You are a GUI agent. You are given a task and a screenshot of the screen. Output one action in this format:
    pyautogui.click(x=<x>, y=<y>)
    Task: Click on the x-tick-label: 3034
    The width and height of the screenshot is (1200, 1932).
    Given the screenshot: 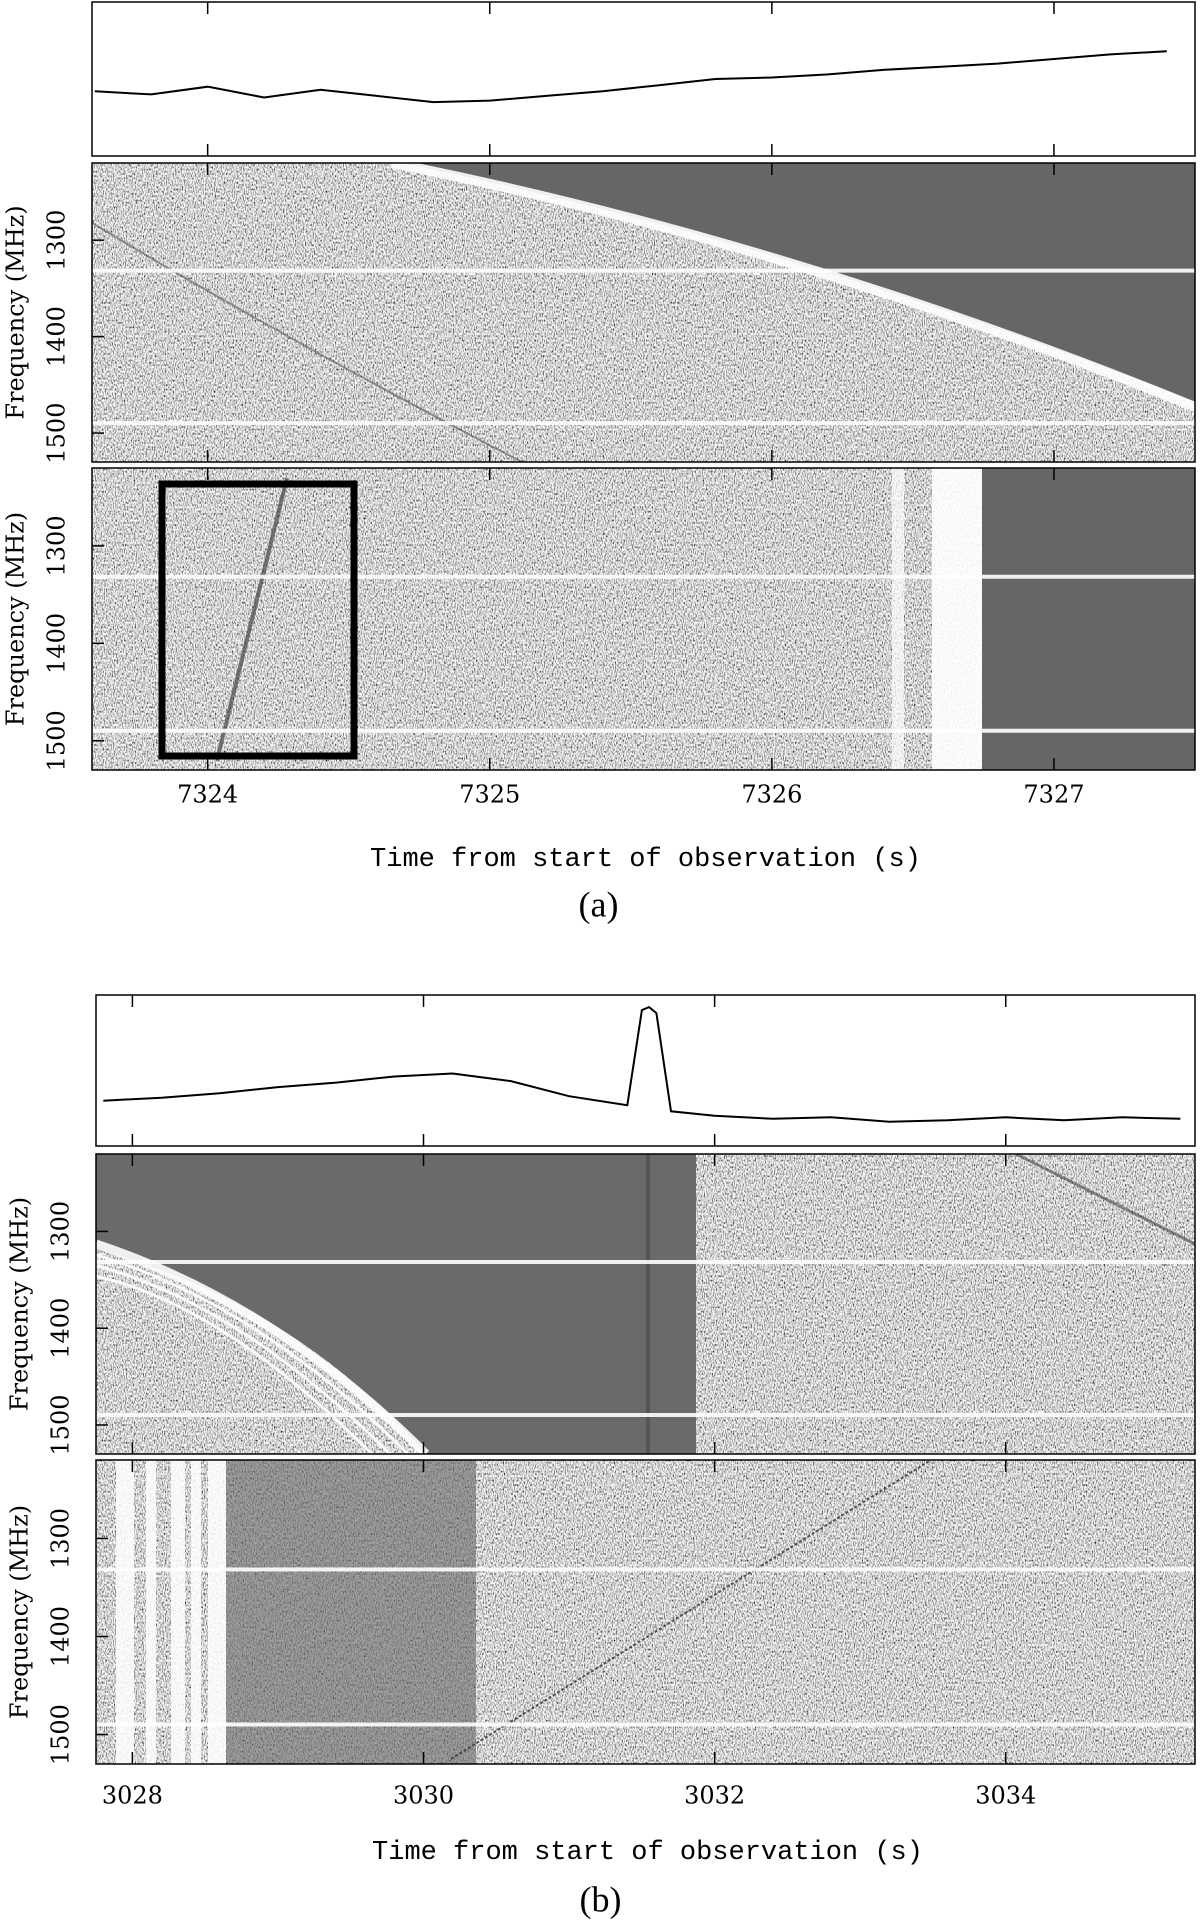 What is the action you would take?
    pyautogui.click(x=1005, y=1796)
    